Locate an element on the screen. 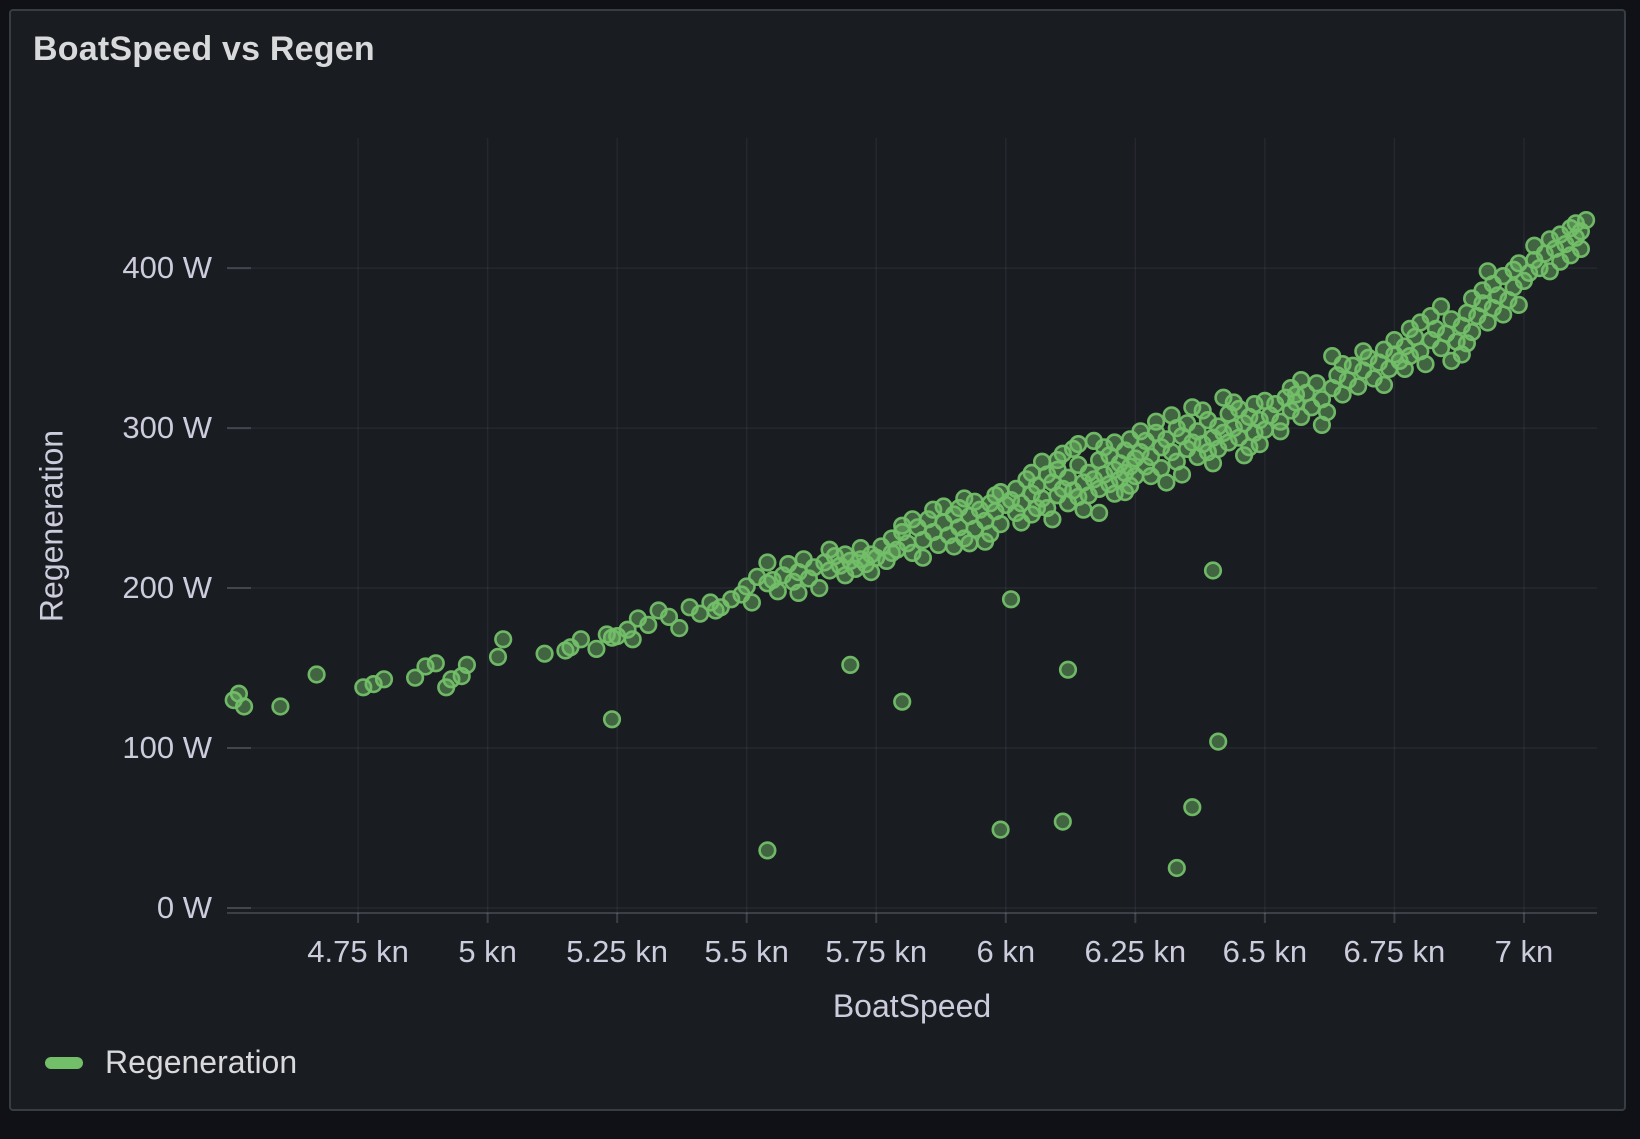 The width and height of the screenshot is (1640, 1139). panel-title: BoatSpeed vs Regen is located at coordinates (204, 49).